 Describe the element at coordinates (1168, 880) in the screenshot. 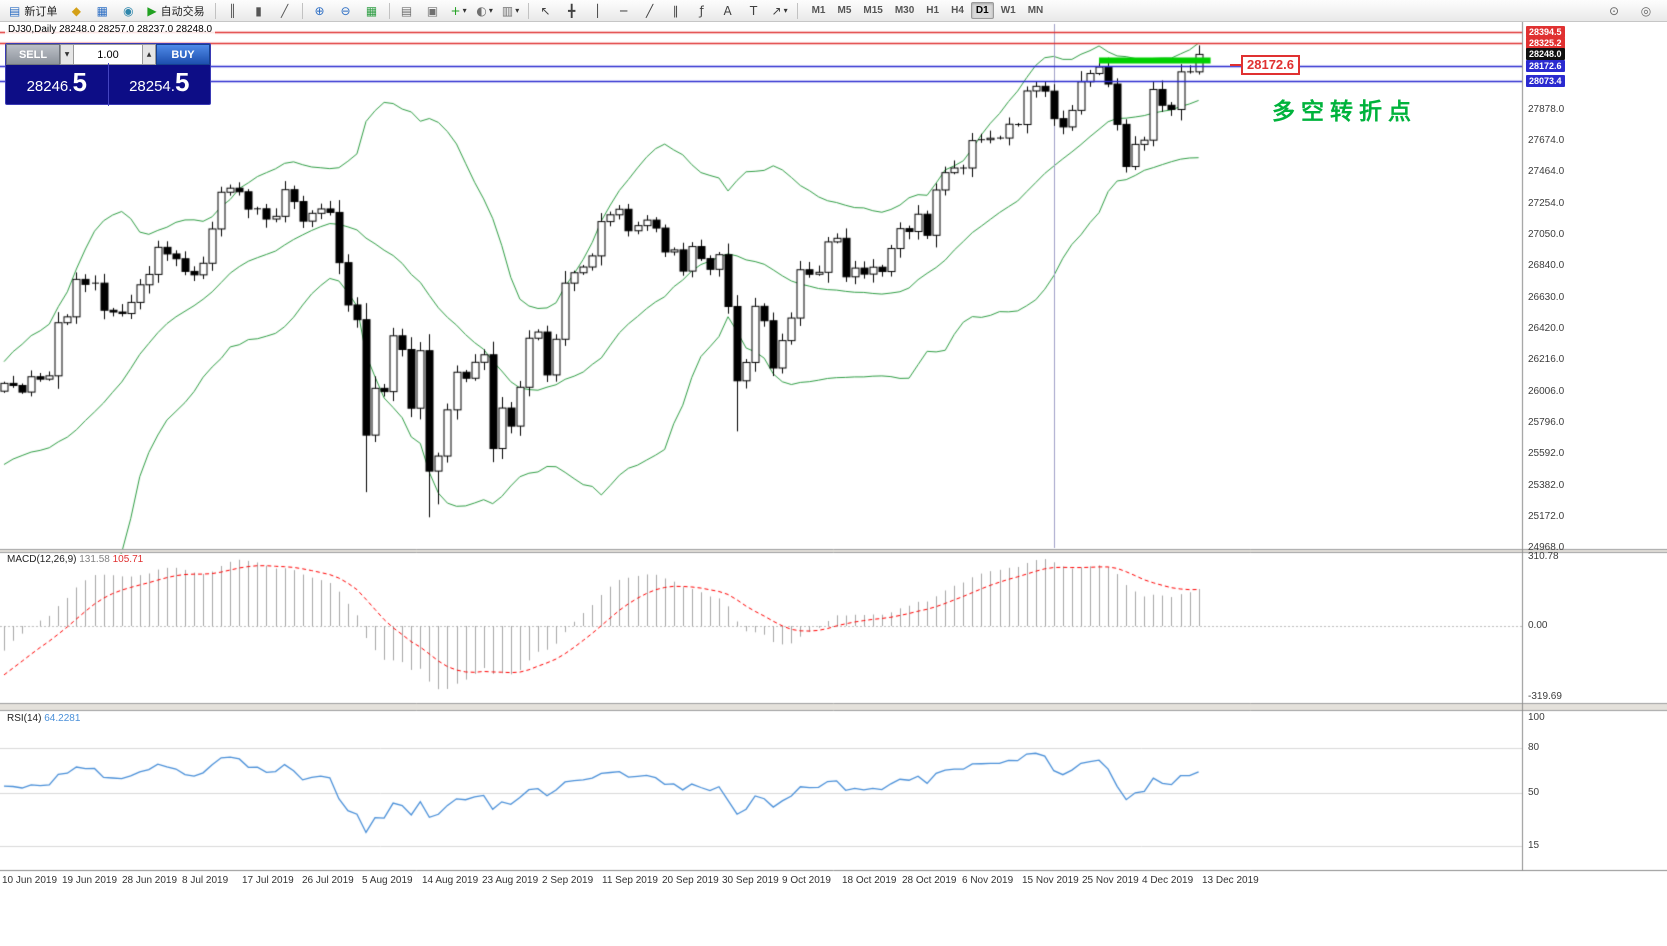

I see `date-axis-label: 4 Dec 2019` at that location.